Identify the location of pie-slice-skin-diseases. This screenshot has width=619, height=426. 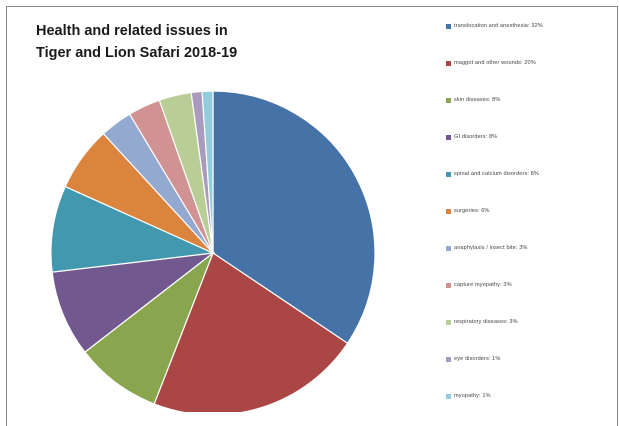
(149, 328).